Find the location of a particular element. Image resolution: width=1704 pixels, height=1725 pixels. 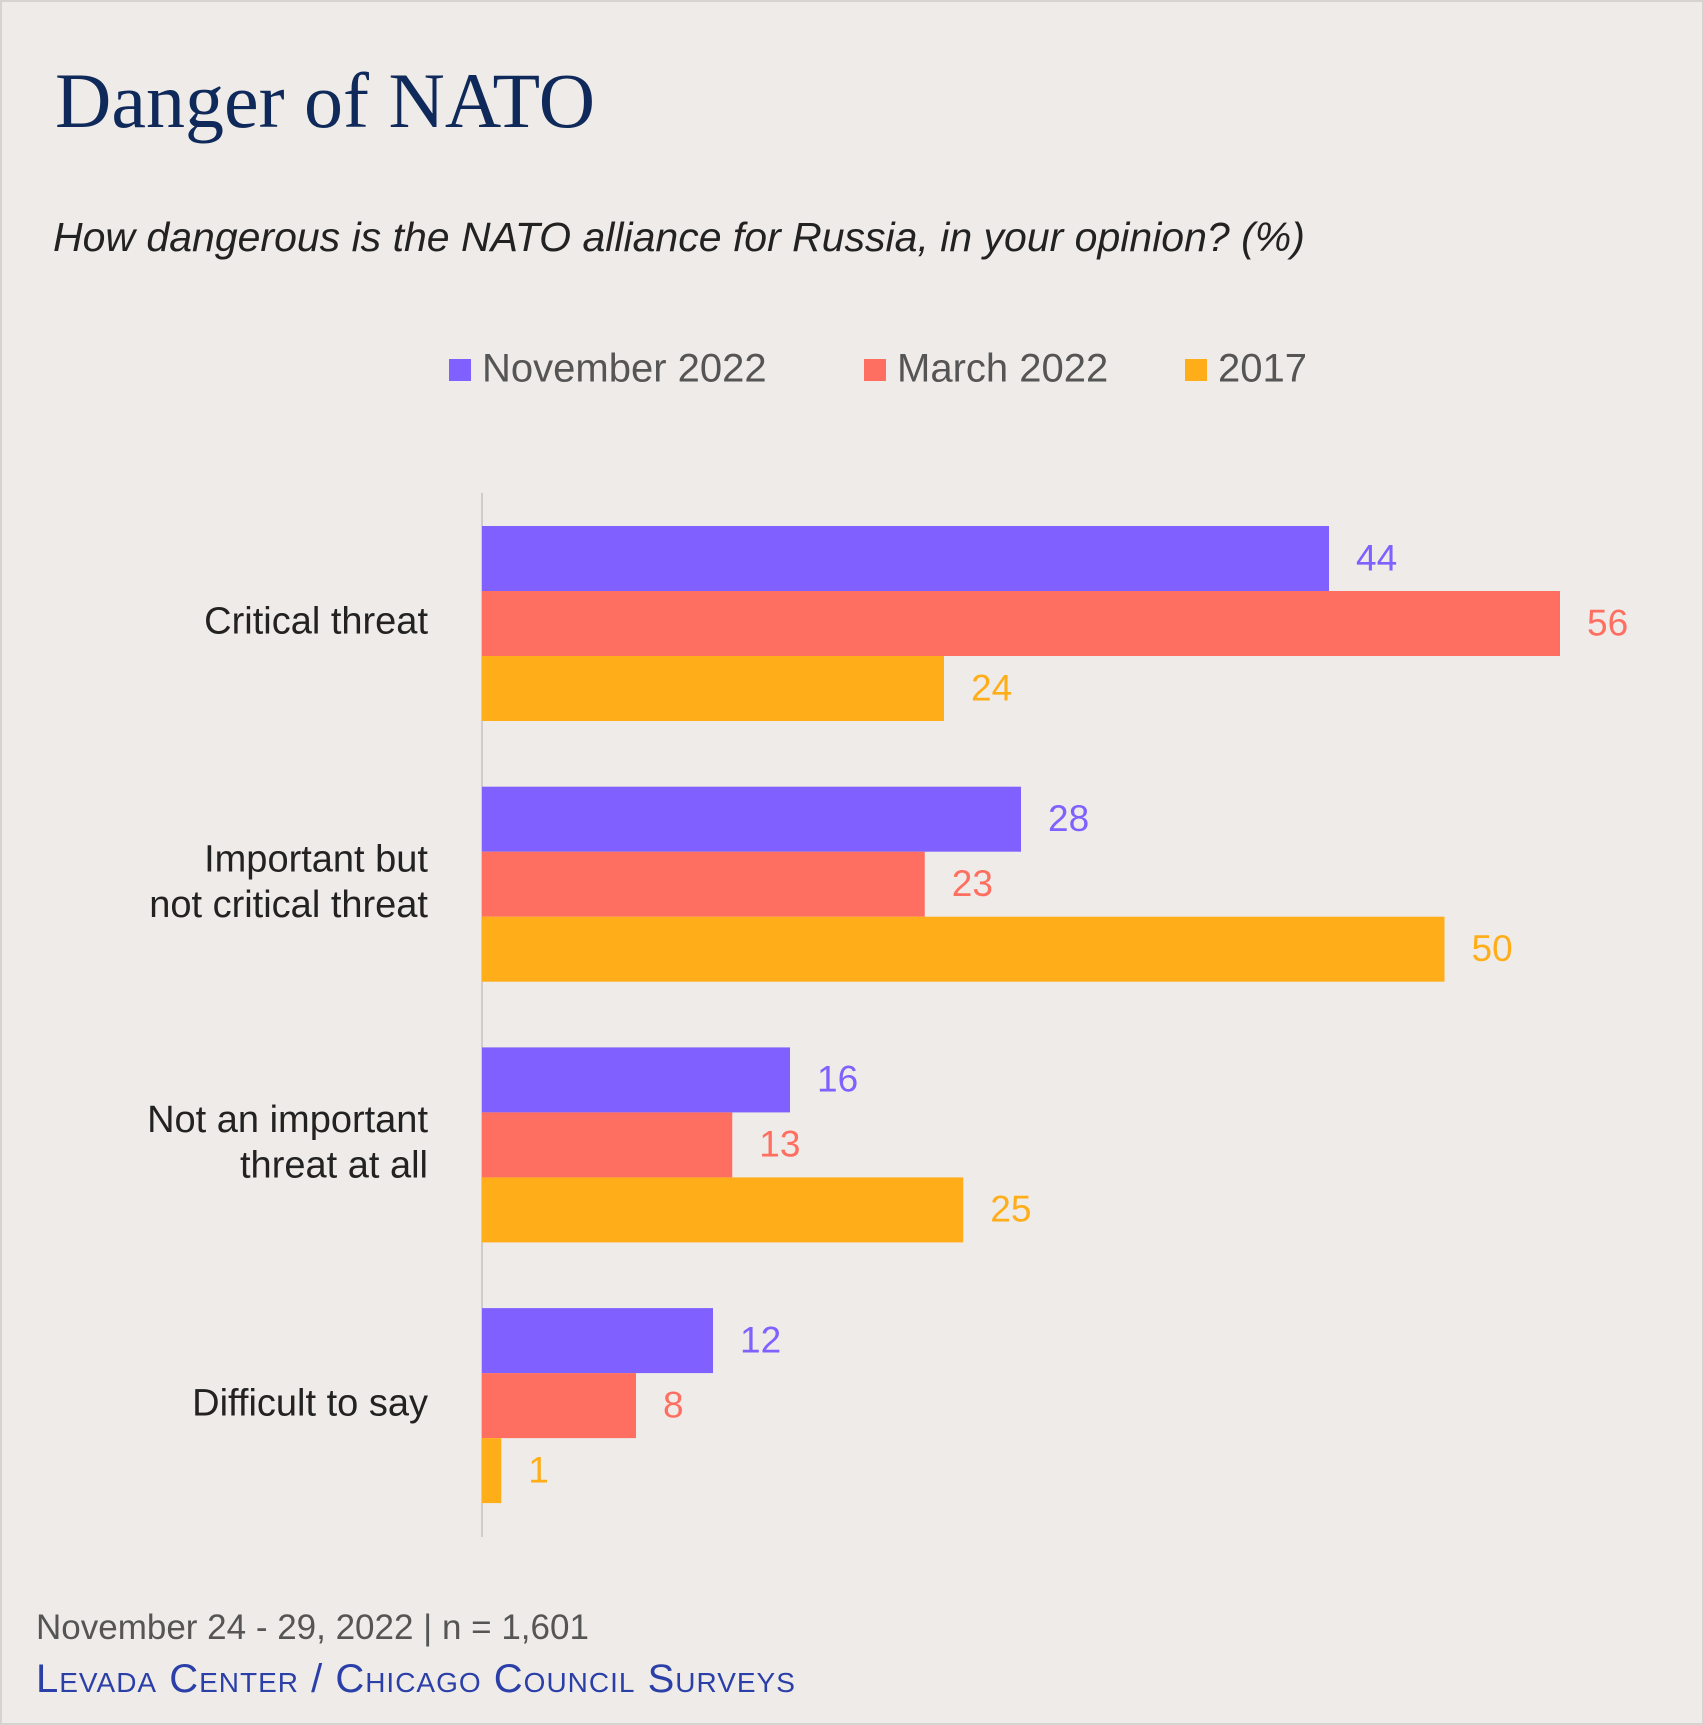

chart-title: Danger of NATO is located at coordinates (325, 100).